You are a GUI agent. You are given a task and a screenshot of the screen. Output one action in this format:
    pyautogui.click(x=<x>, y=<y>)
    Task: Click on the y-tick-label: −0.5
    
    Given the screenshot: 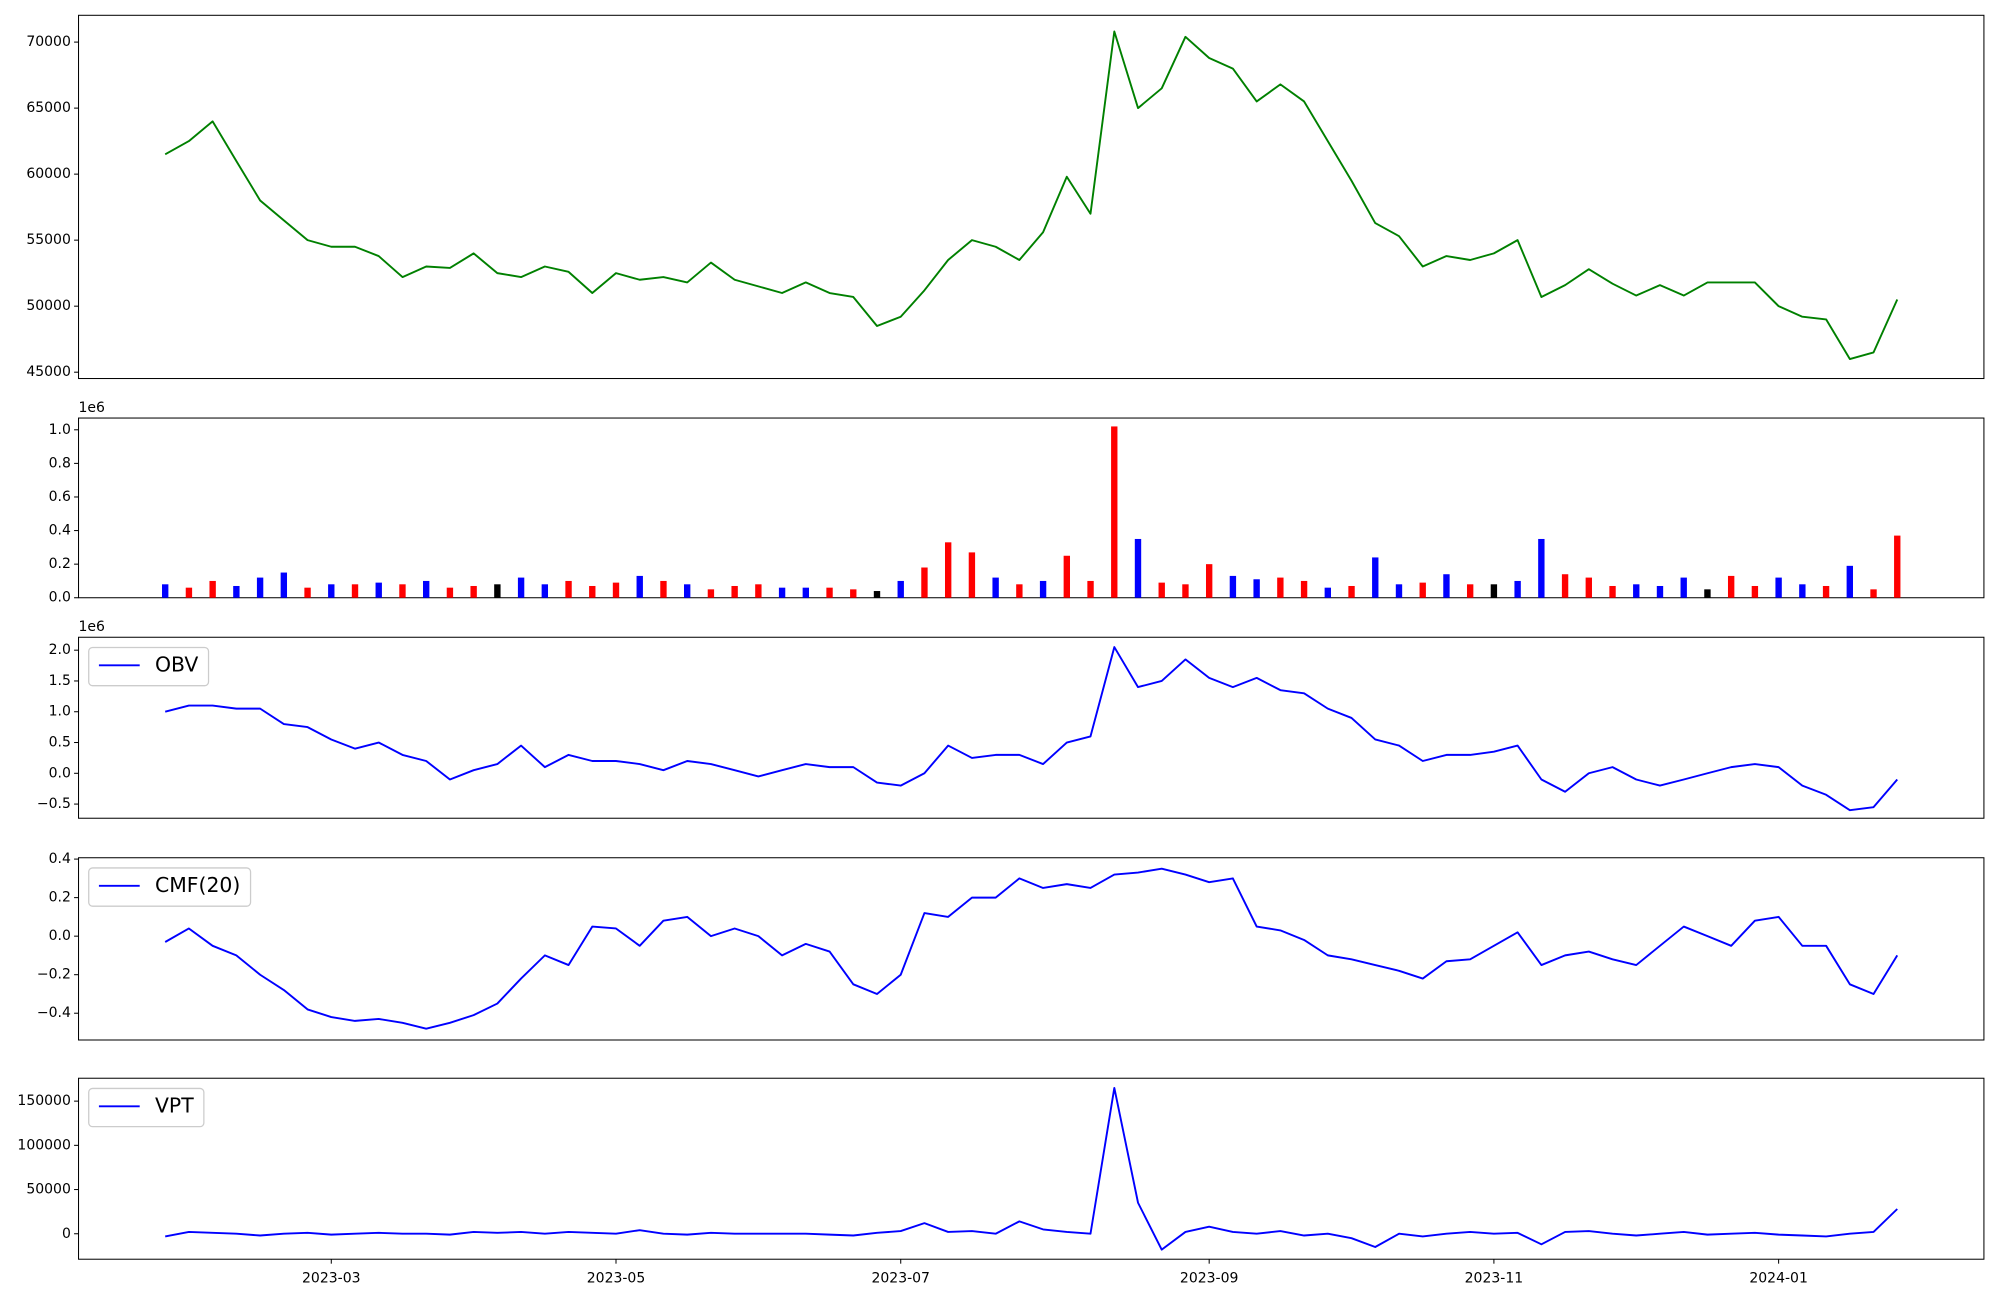 What is the action you would take?
    pyautogui.click(x=54, y=804)
    